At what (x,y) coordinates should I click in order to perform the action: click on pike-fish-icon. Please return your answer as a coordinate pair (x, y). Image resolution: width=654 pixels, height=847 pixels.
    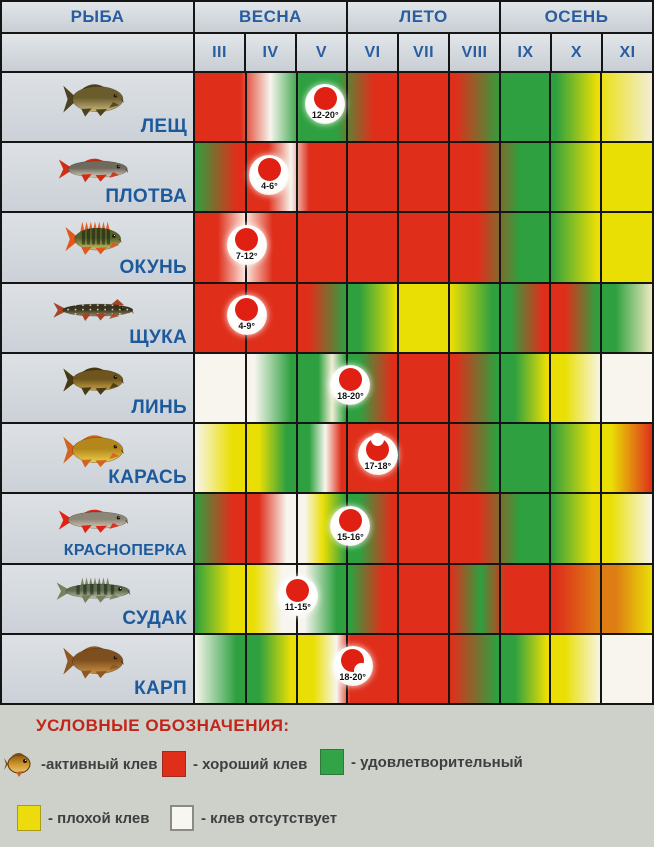
    Looking at the image, I should click on (93, 309).